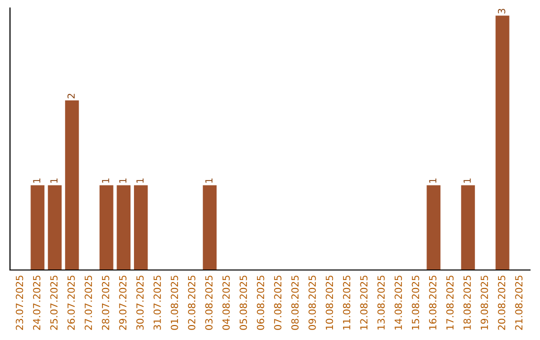 This screenshot has width=540, height=340. I want to click on x-tick-label: 18.08.2025, so click(467, 303).